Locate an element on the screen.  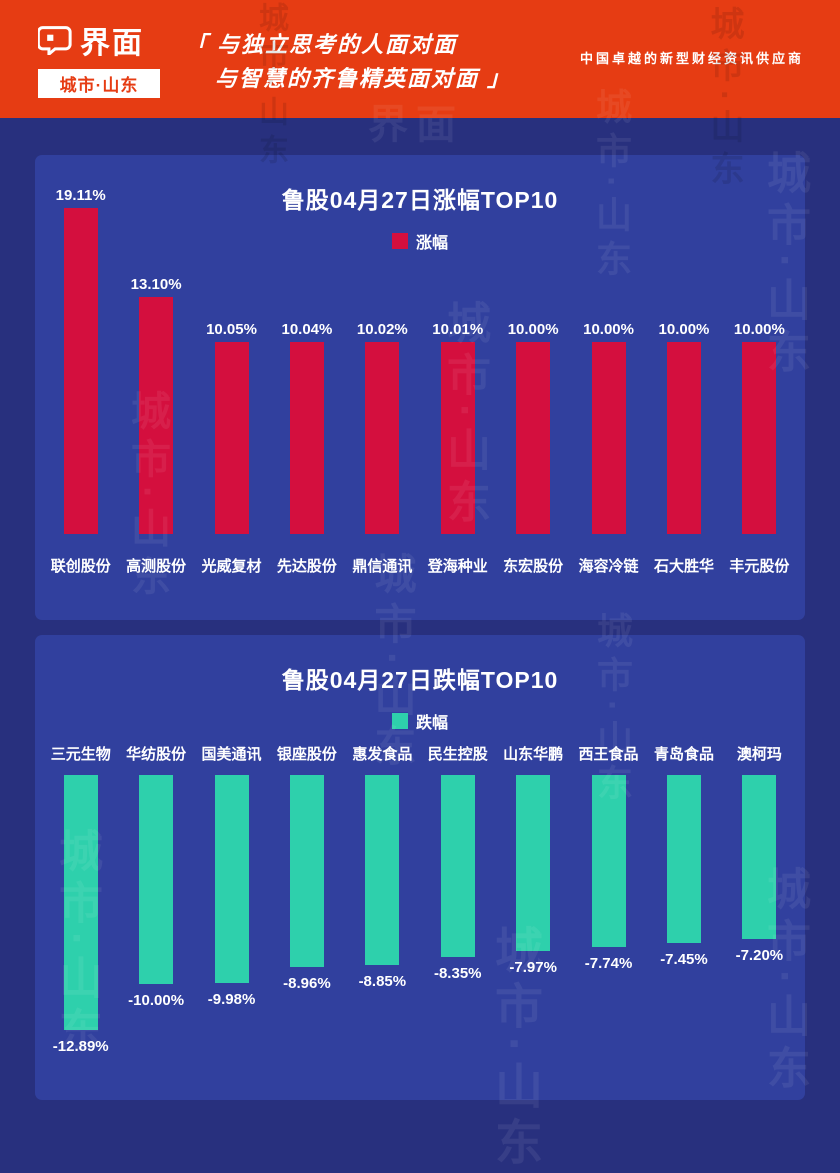
losers-legend: 跌幅 is located at coordinates (420, 721).